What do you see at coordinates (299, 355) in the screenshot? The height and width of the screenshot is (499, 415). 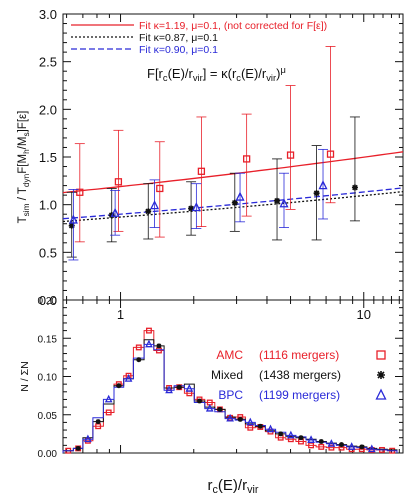 I see `legend-series-count: (1116 mergers)` at bounding box center [299, 355].